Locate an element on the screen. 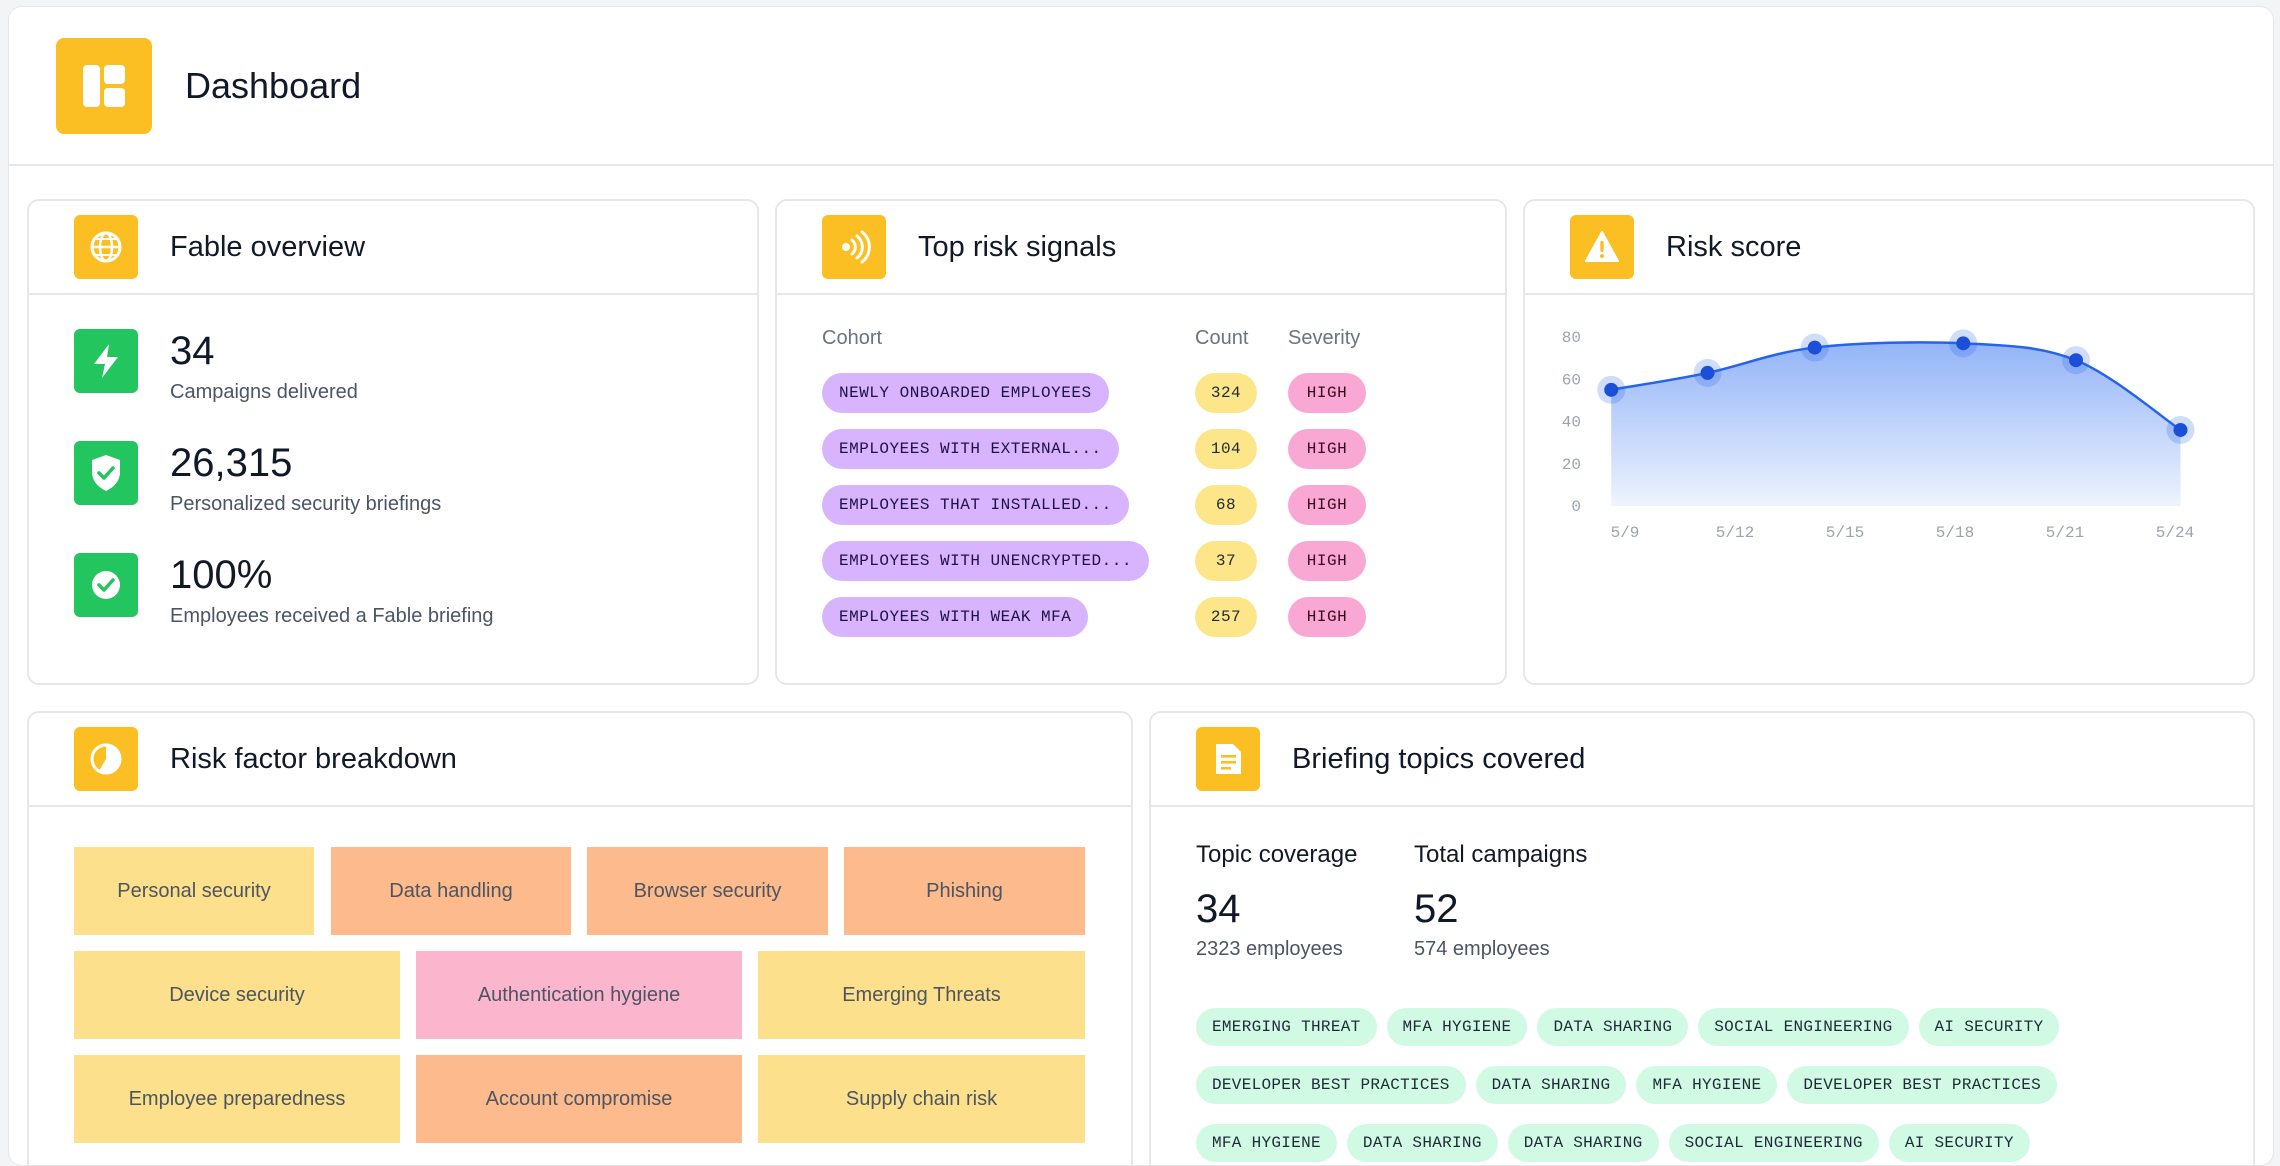 This screenshot has width=2280, height=1166. y-tick-label: 0 is located at coordinates (1576, 507).